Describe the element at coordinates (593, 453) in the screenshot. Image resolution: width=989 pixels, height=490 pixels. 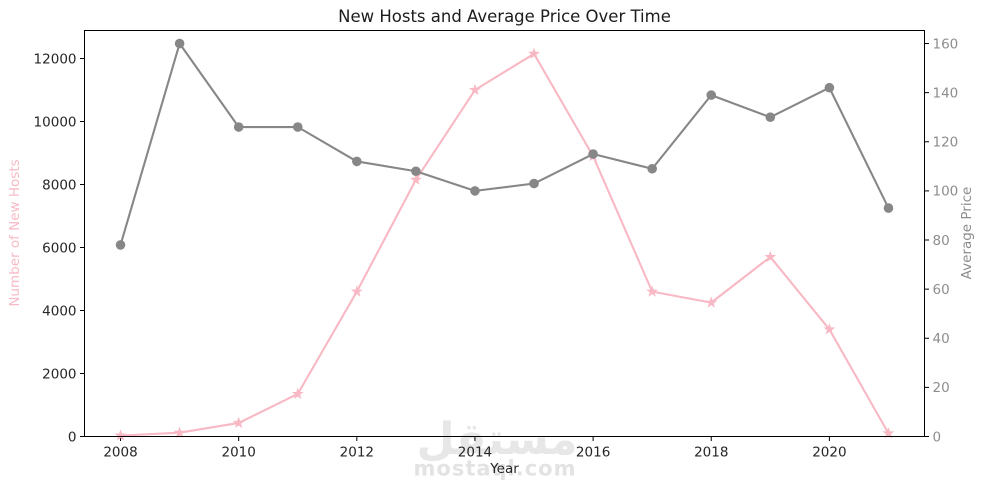
I see `x-tick-label: 2016` at that location.